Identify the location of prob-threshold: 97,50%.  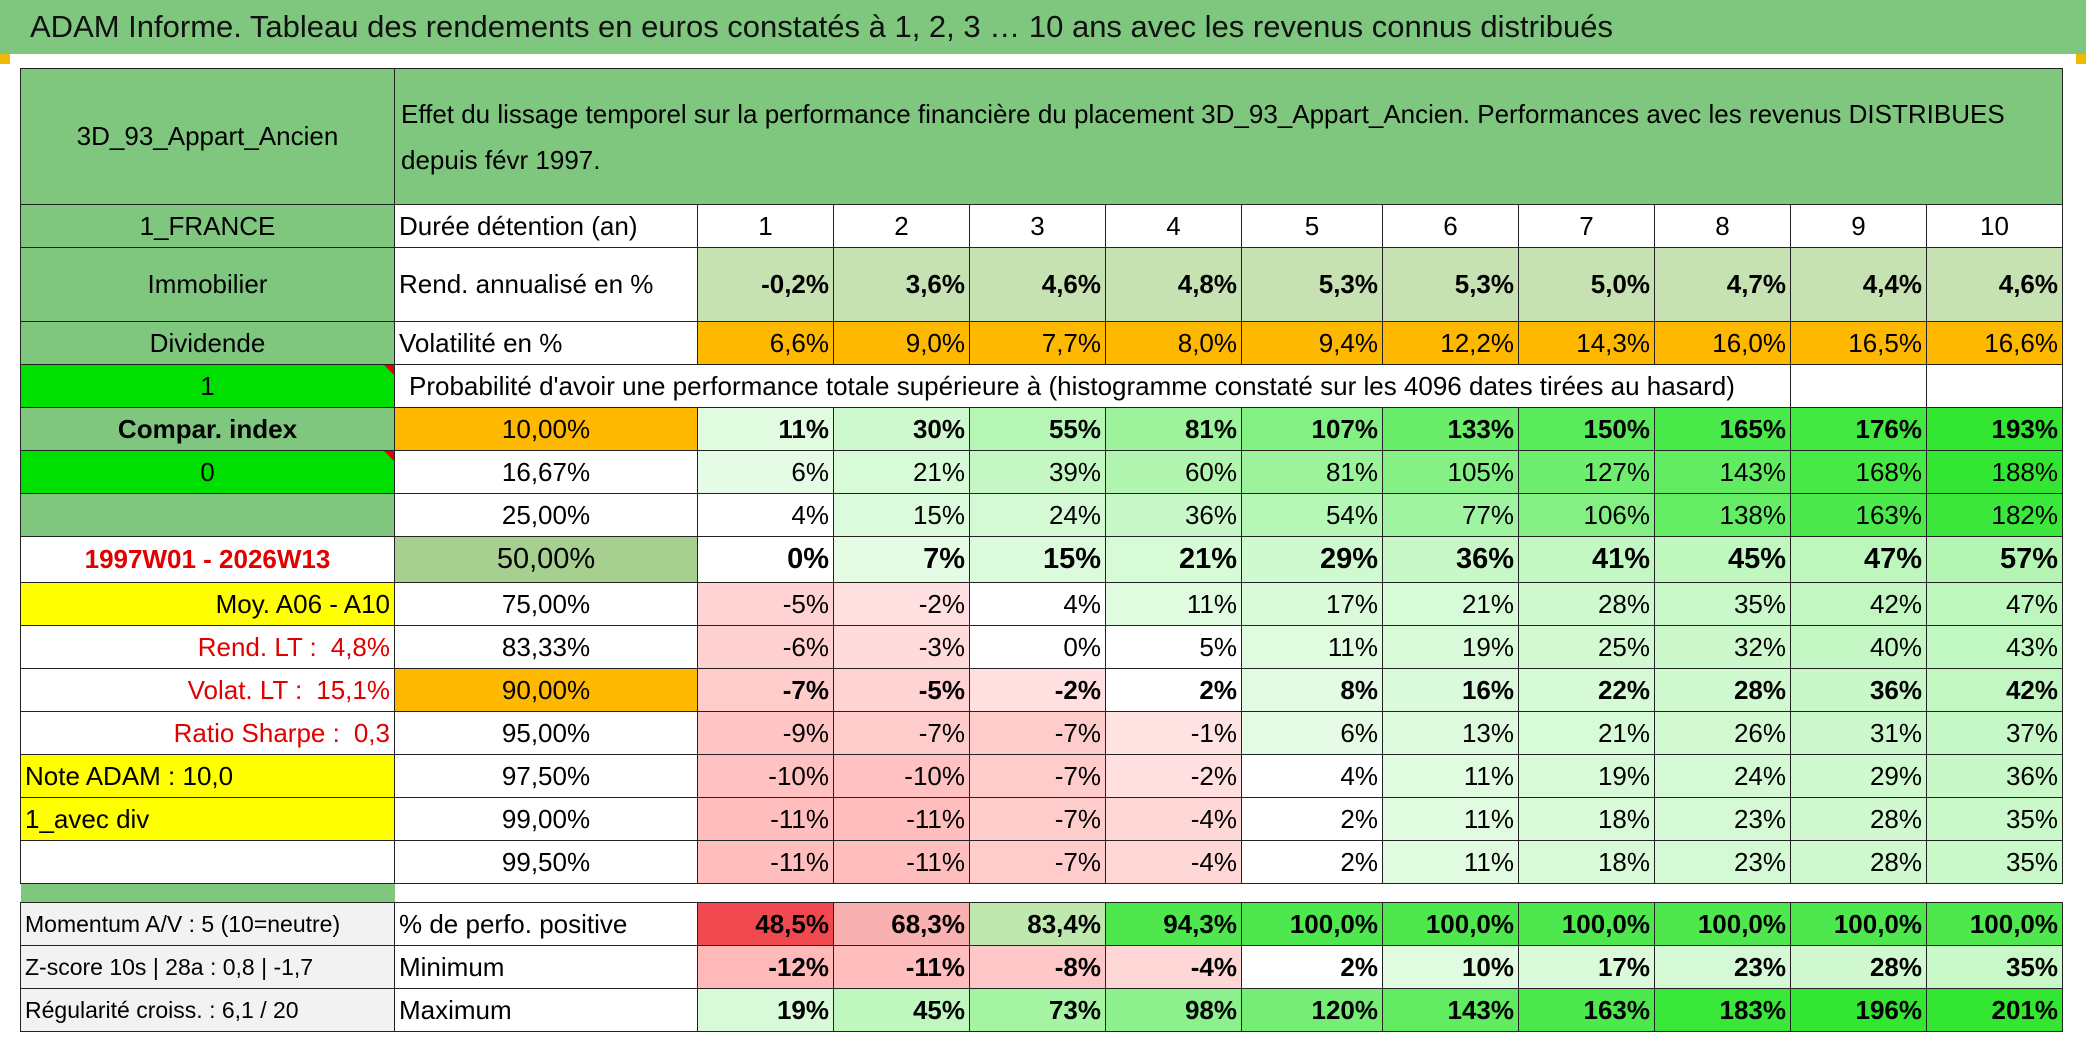
(546, 776).